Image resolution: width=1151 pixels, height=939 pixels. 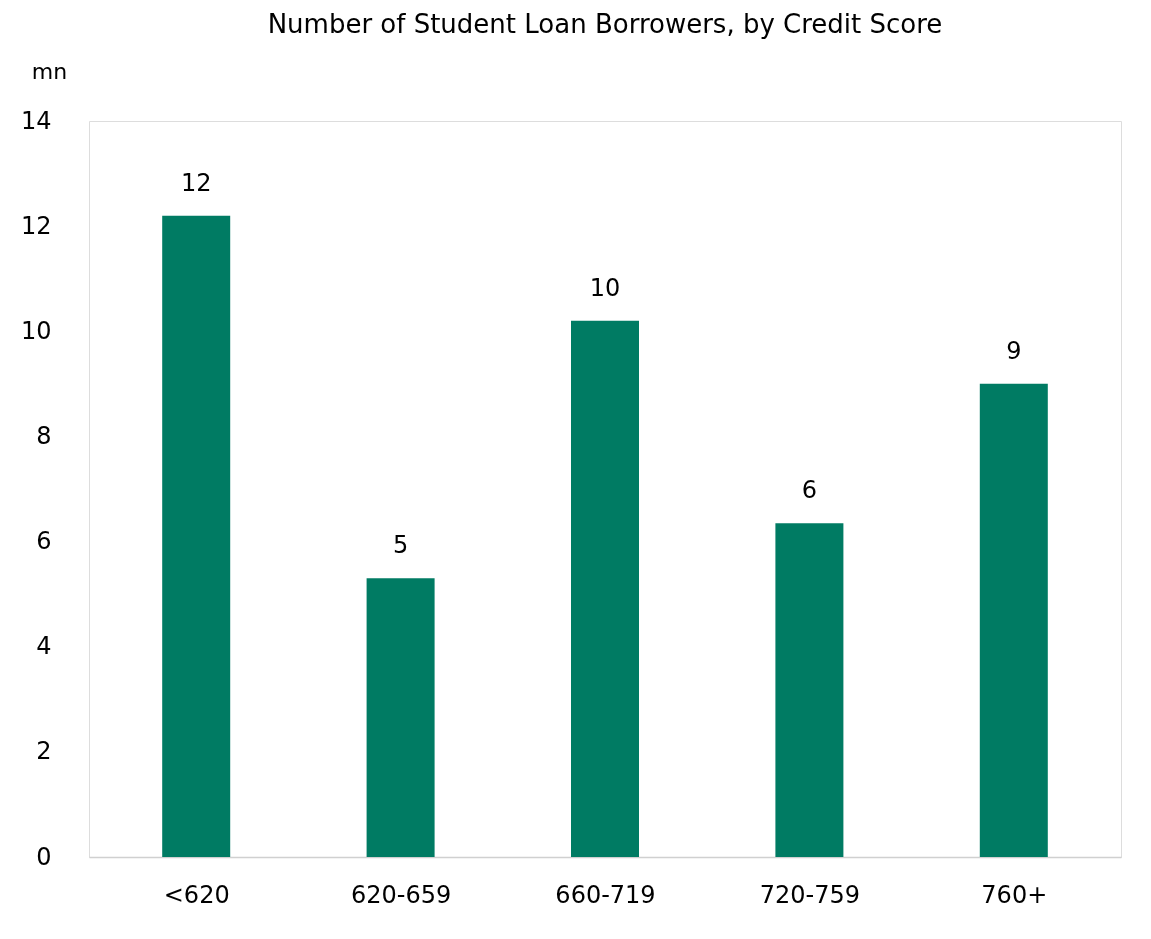 I want to click on y-tick-label: 10, so click(x=36, y=330).